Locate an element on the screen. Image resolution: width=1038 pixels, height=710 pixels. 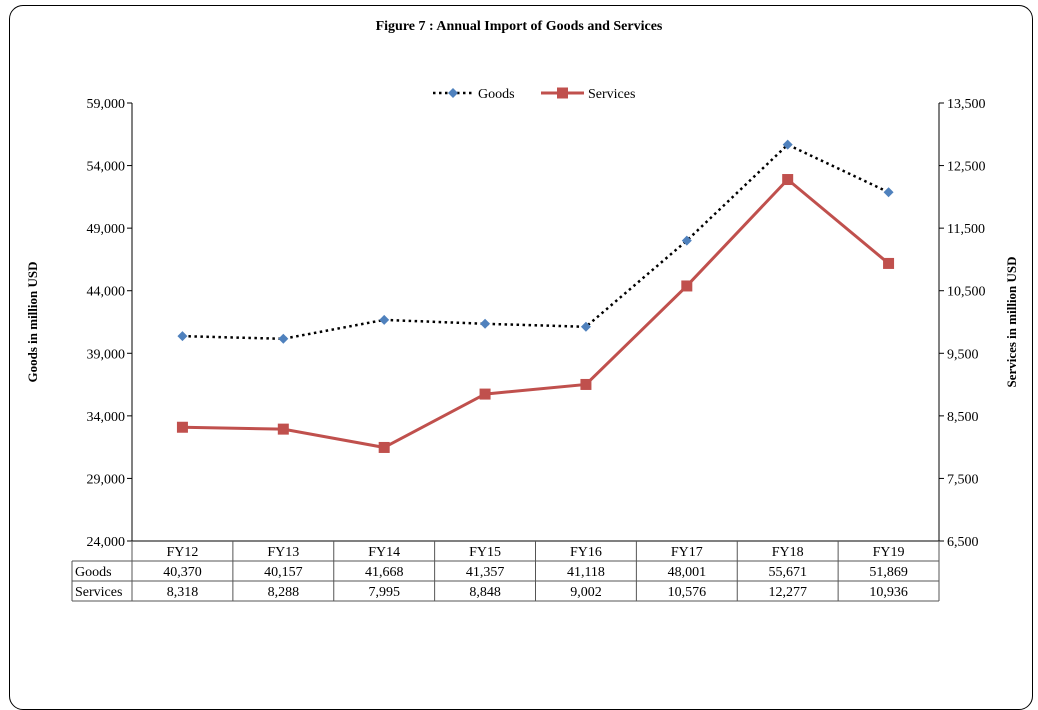
y-right-tick-label: 6,500 is located at coordinates (963, 542).